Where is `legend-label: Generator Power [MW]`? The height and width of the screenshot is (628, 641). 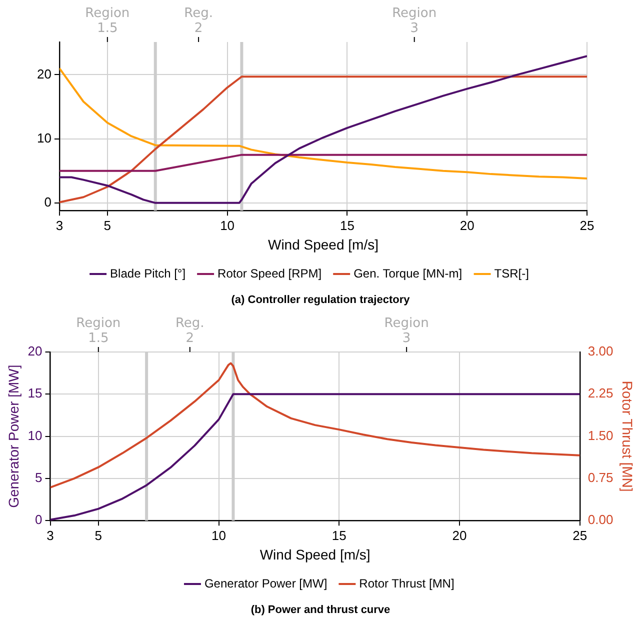
legend-label: Generator Power [MW] is located at coordinates (266, 583).